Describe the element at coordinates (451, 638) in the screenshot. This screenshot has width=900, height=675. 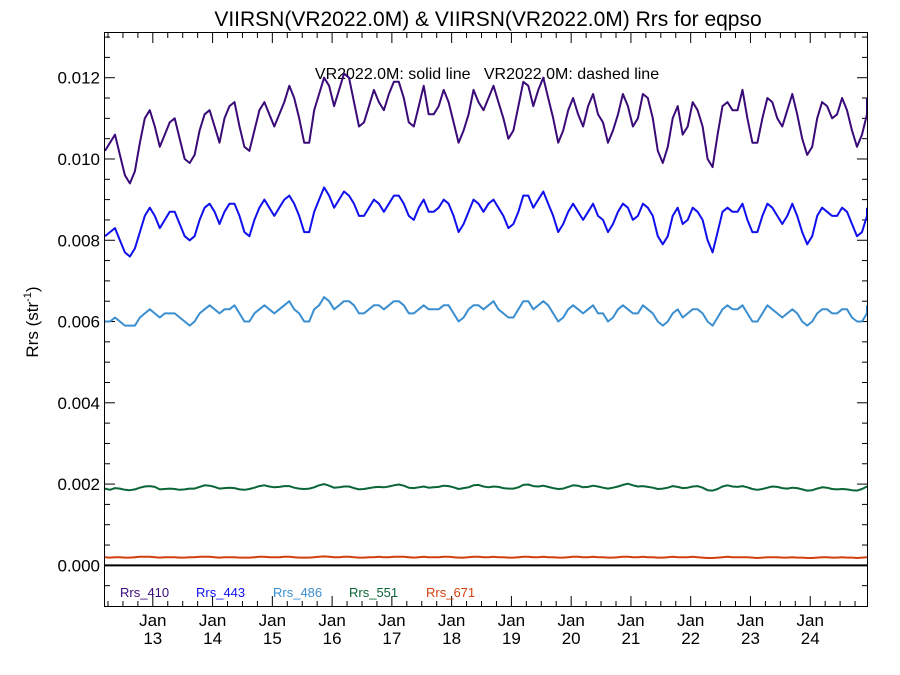
I see `x-tick-year: 18` at that location.